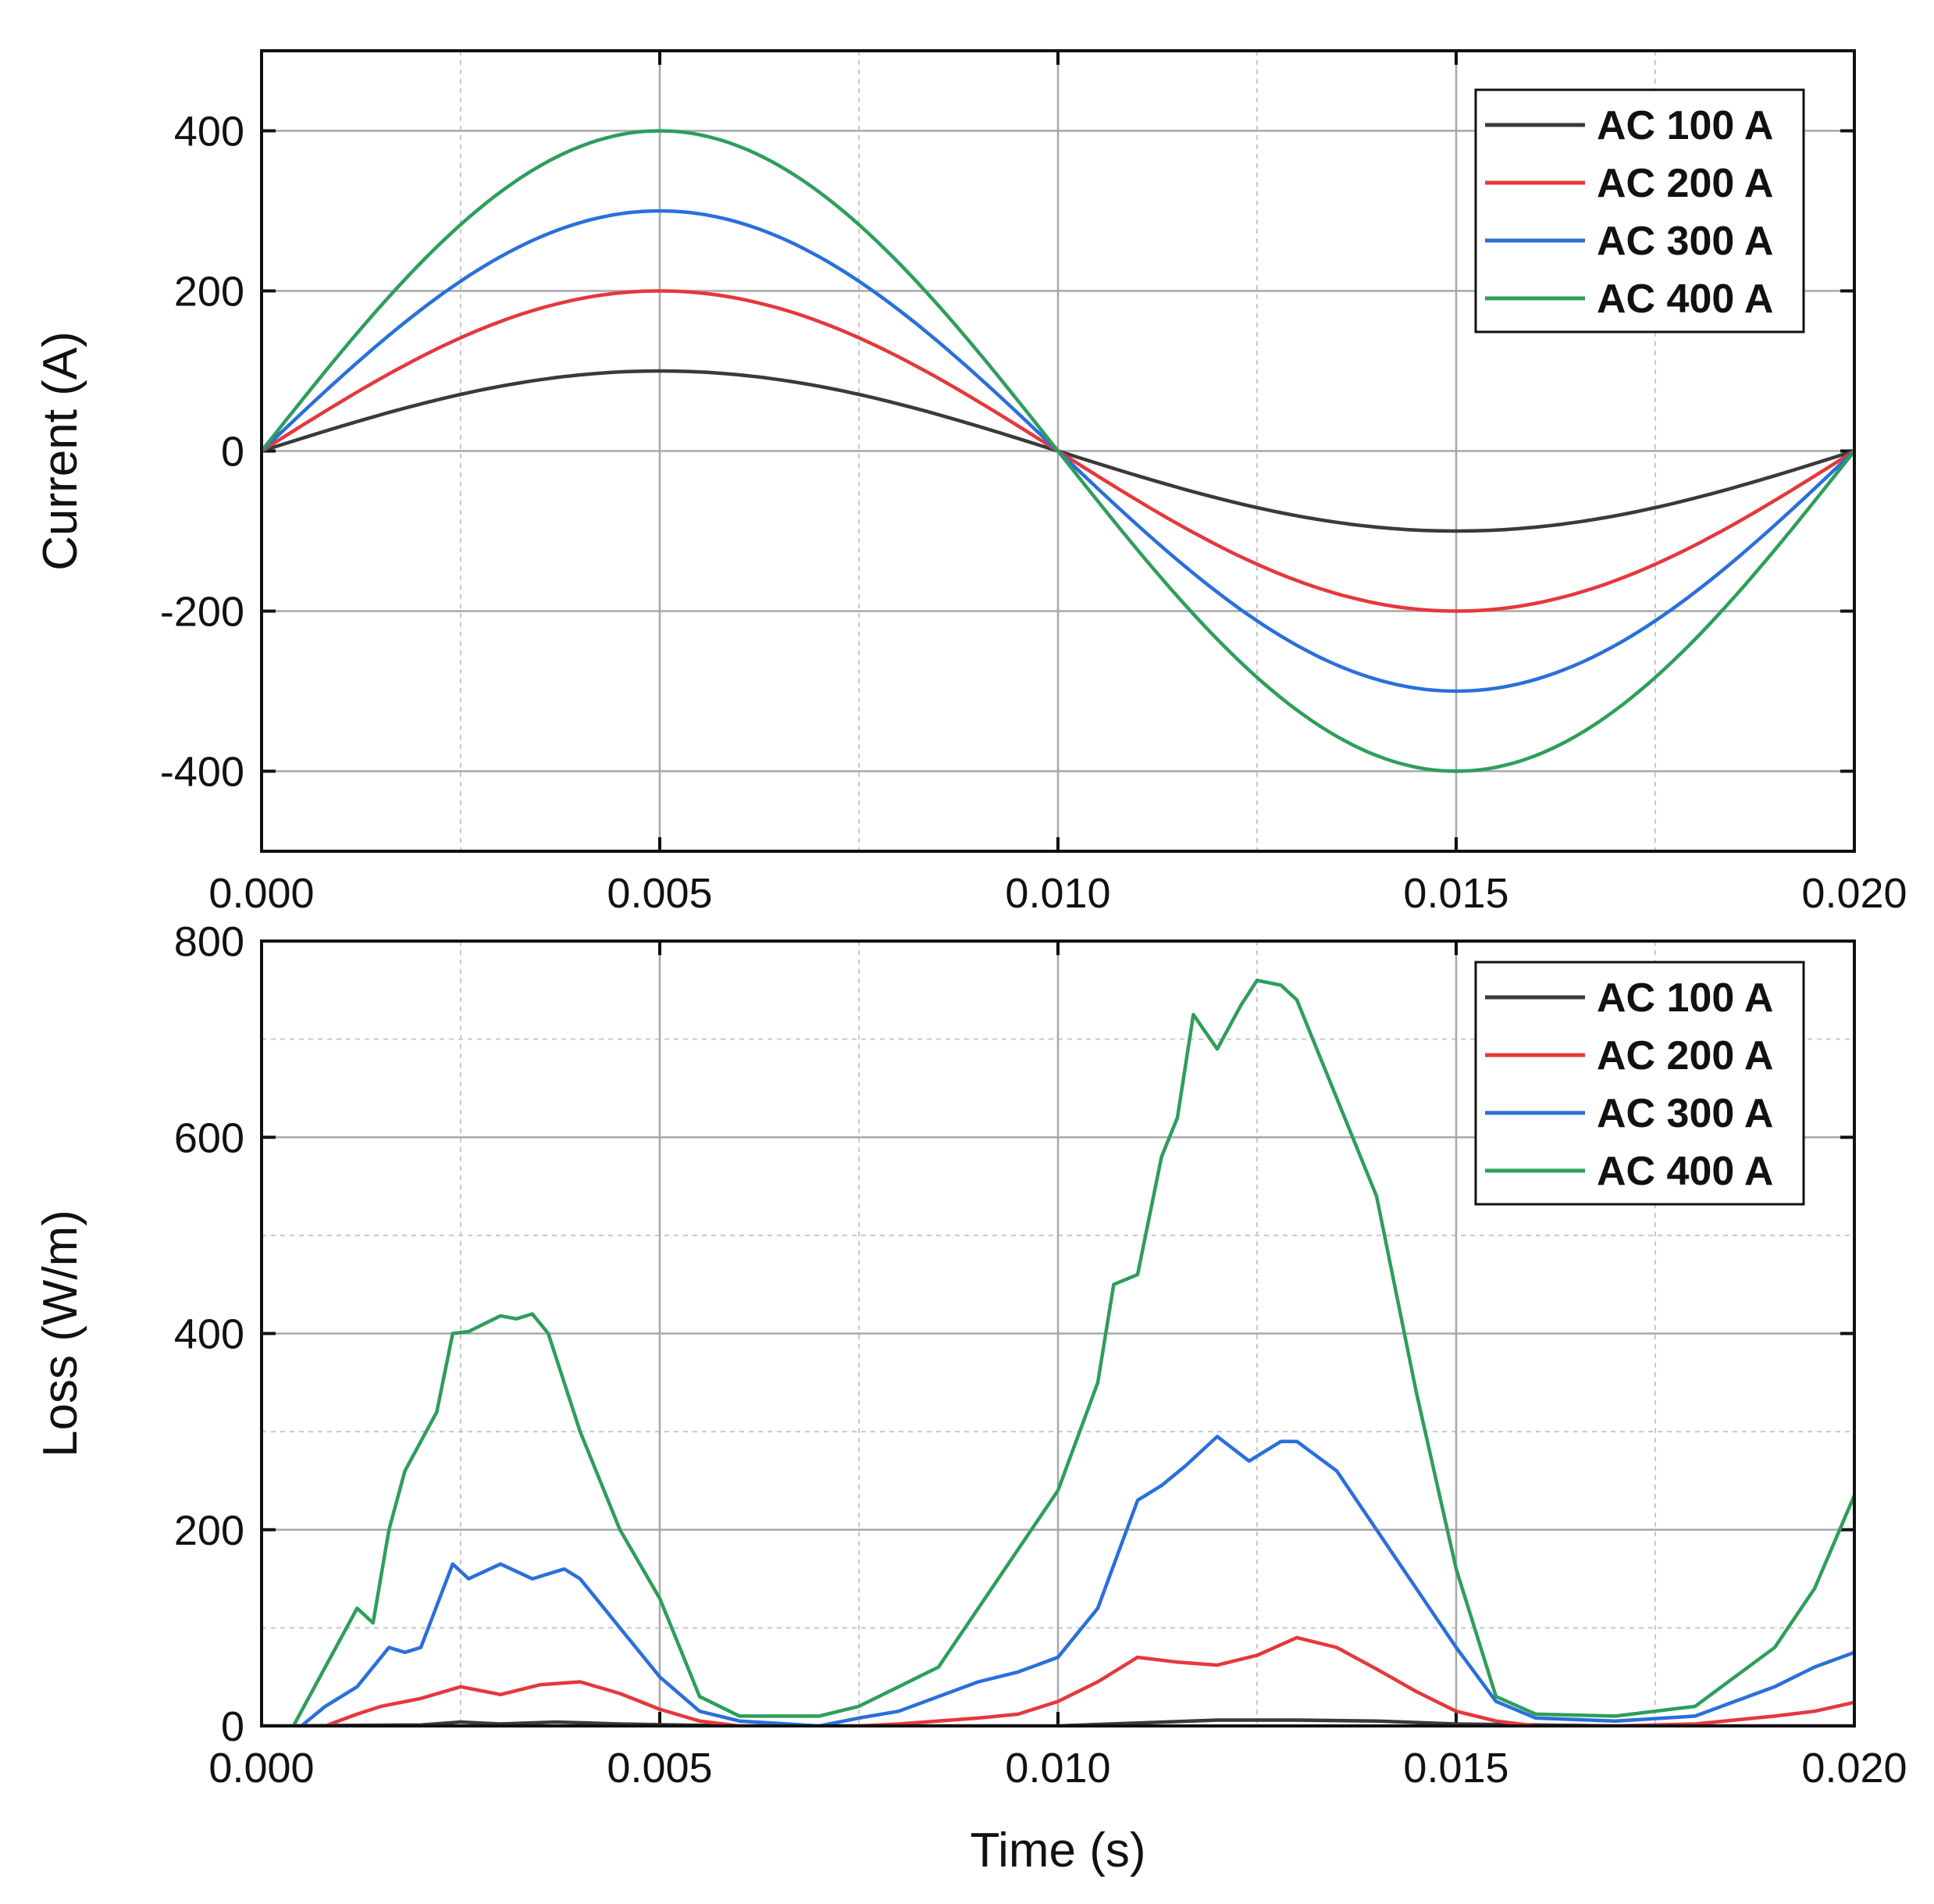 Image resolution: width=1934 pixels, height=1904 pixels. What do you see at coordinates (1058, 1722) in the screenshot?
I see `series-line-ac-100-a` at bounding box center [1058, 1722].